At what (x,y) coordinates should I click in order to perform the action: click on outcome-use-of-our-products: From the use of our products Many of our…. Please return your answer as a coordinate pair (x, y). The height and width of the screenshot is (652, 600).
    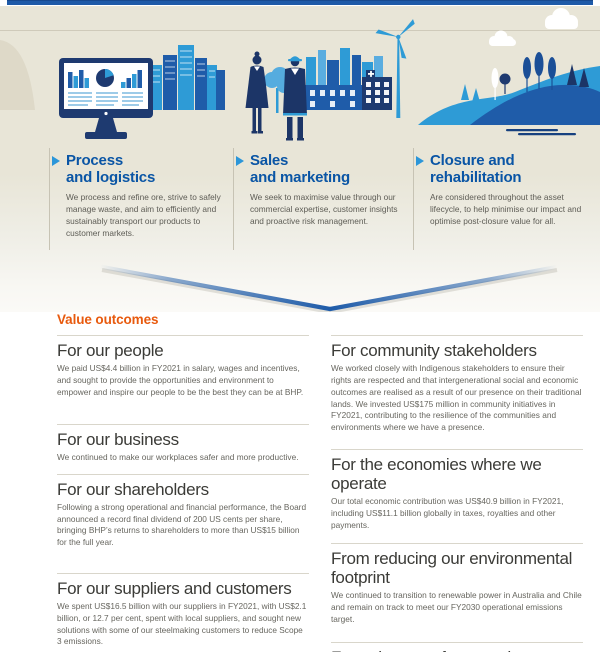
    Looking at the image, I should click on (457, 647).